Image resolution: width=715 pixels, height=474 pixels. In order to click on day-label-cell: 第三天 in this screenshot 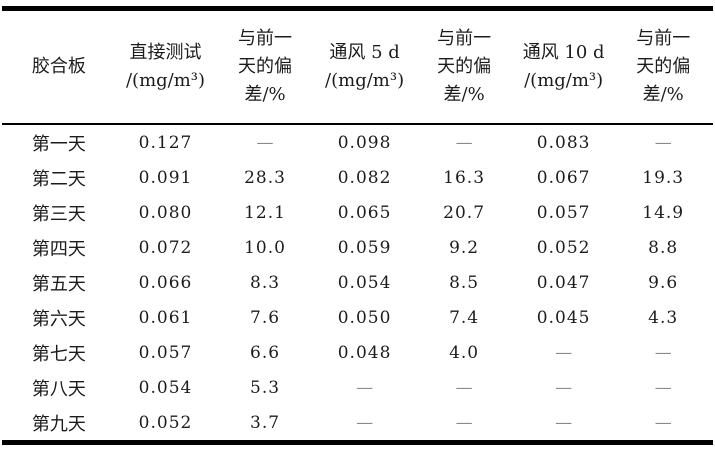, I will do `click(58, 214)`.